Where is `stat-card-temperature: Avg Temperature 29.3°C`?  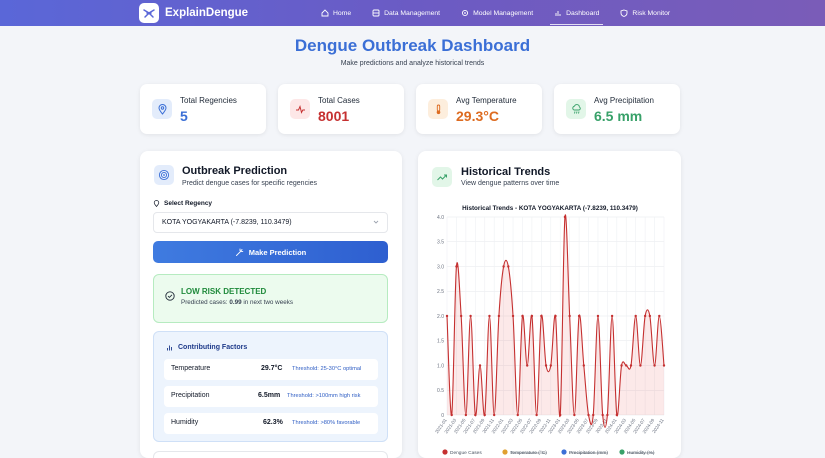
stat-card-temperature: Avg Temperature 29.3°C is located at coordinates (479, 109).